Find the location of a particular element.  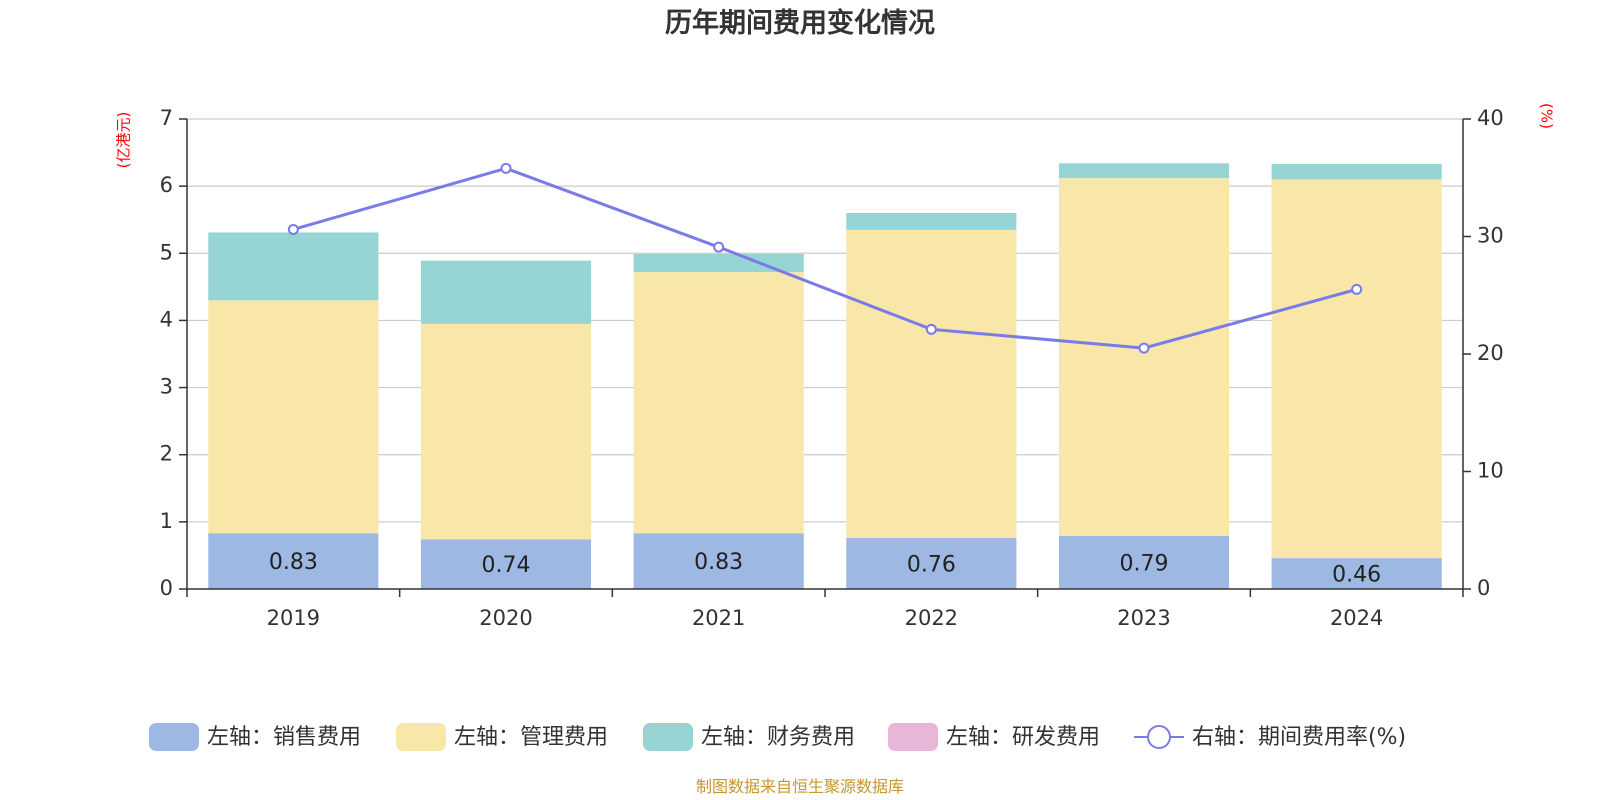

left-tick-label: 6 is located at coordinates (166, 185).